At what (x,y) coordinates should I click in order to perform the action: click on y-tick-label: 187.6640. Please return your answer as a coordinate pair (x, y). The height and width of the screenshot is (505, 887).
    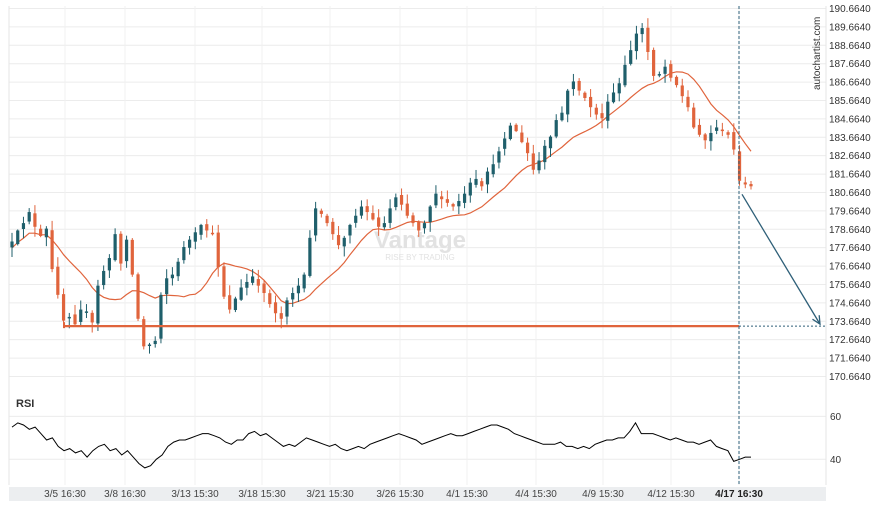
    Looking at the image, I should click on (850, 64).